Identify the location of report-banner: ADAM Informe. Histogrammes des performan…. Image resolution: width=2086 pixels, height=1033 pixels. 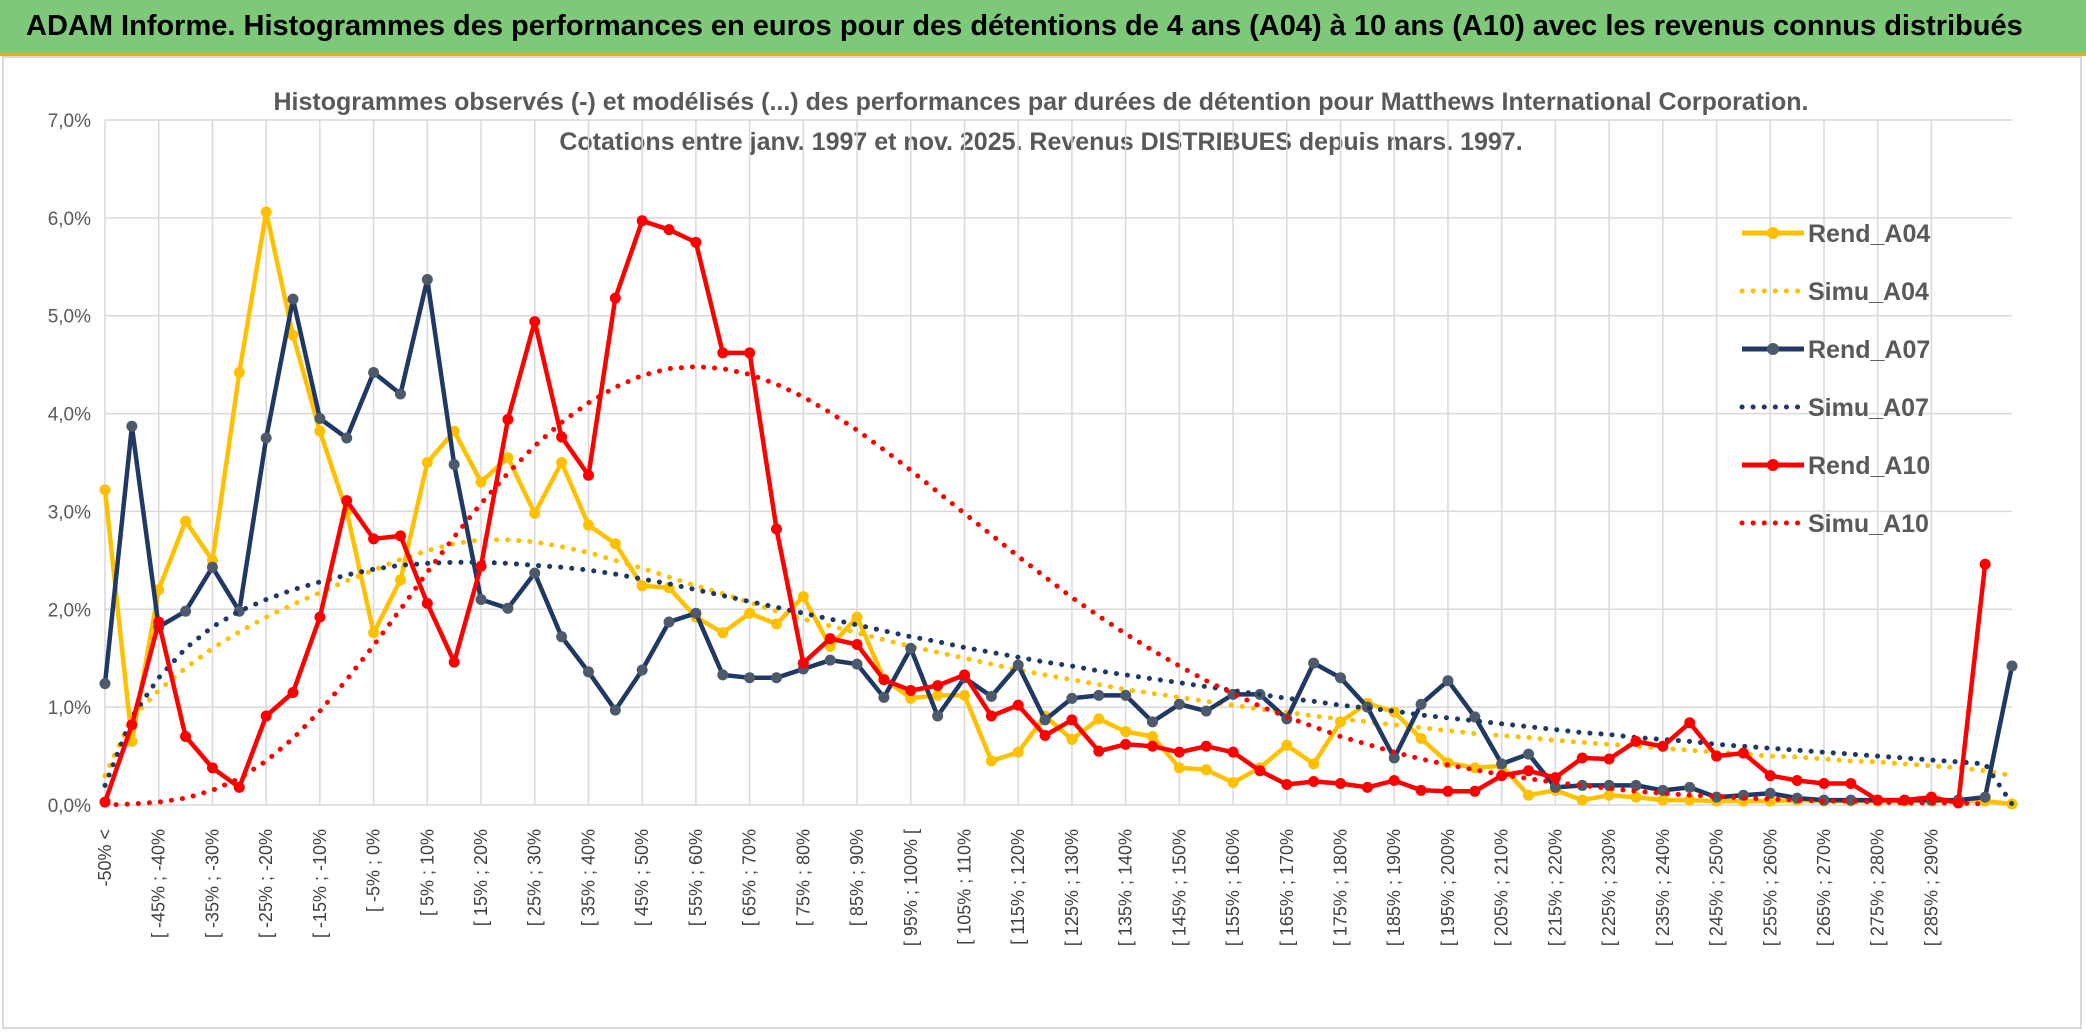
(1043, 28).